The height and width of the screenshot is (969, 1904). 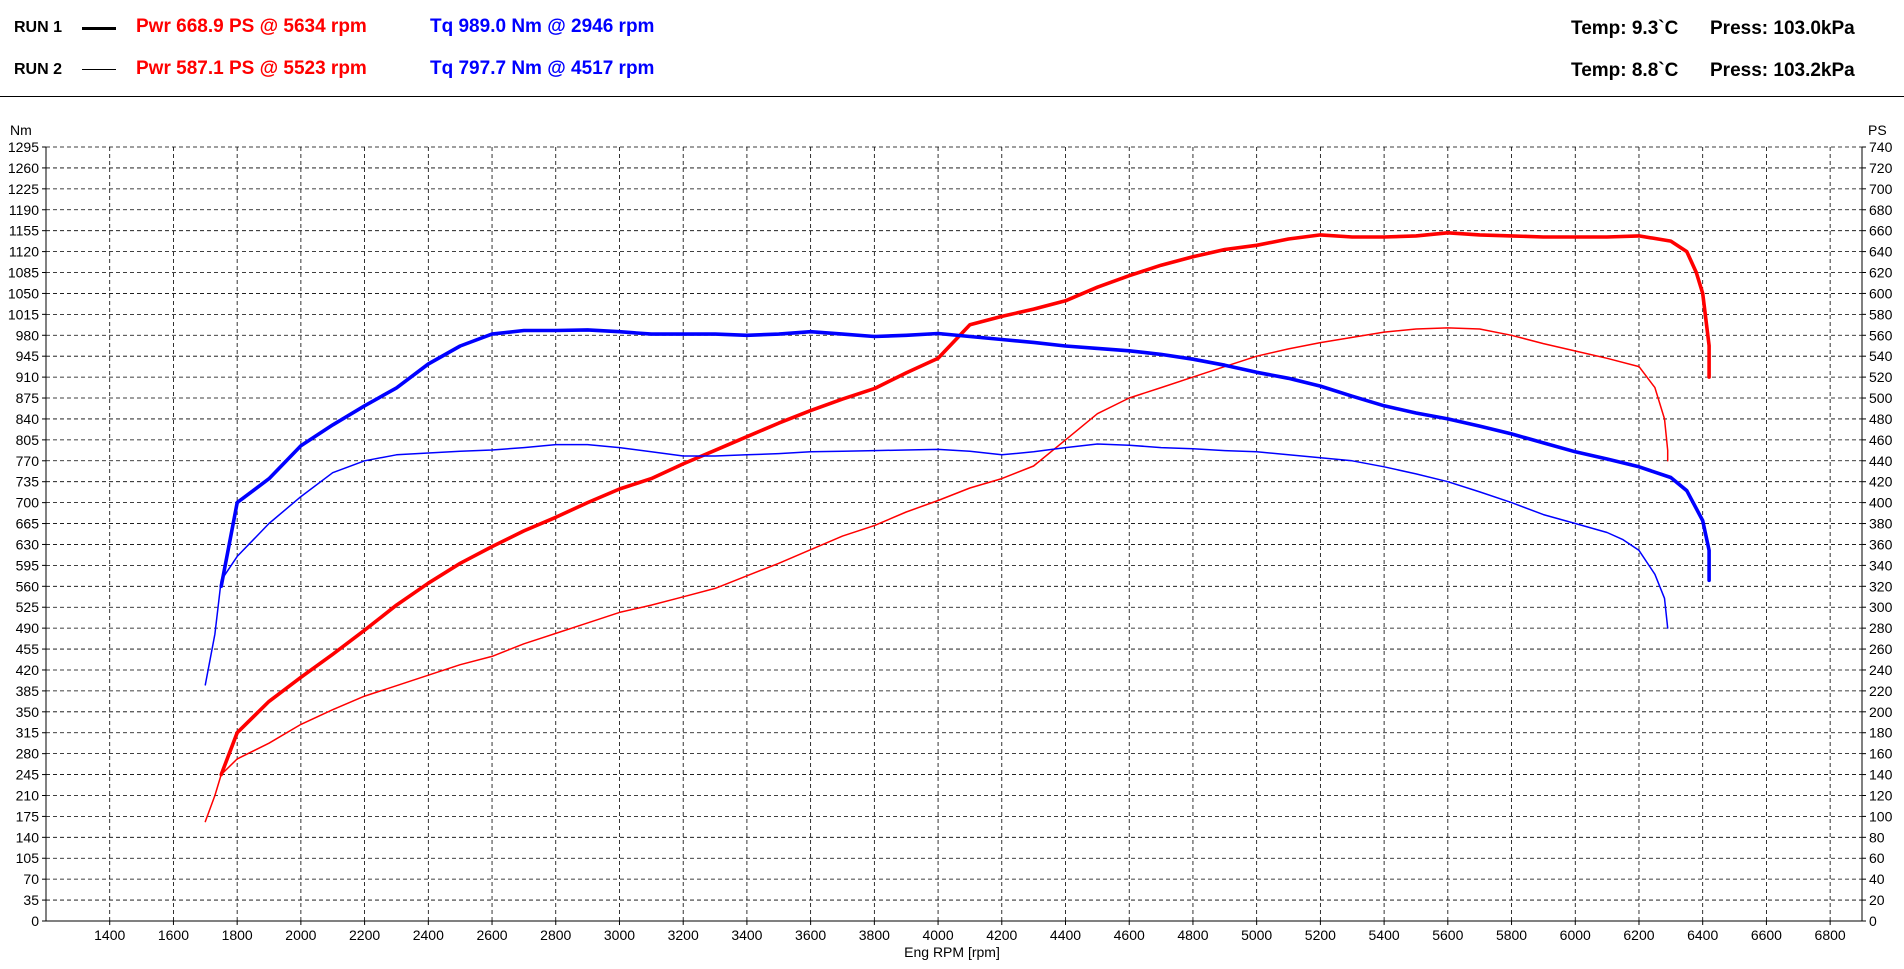 I want to click on y-right-tick-label: 180, so click(x=1881, y=733).